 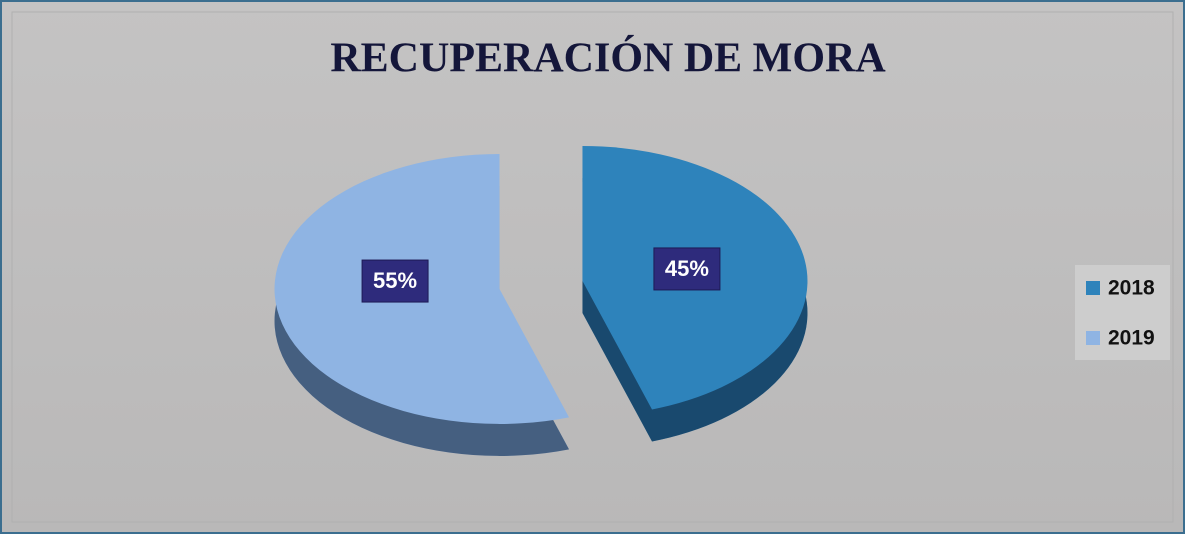 I want to click on legend-label: 2019, so click(x=1131, y=338).